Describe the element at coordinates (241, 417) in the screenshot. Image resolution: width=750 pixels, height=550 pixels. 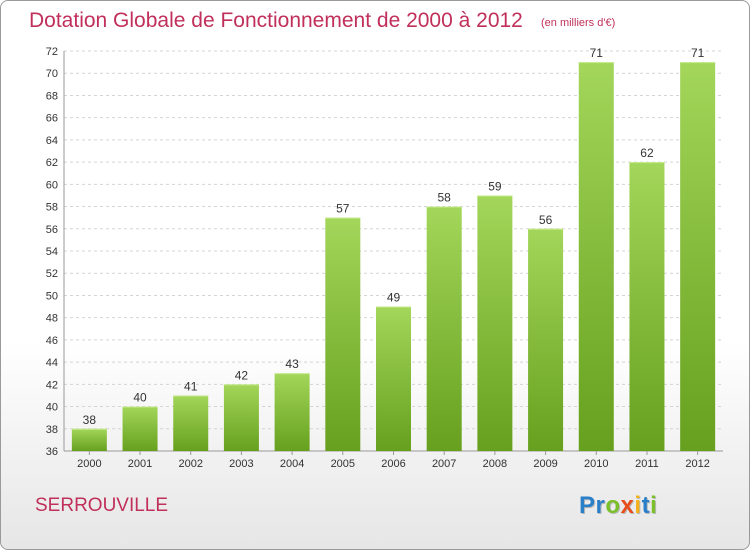
I see `bar-2003` at that location.